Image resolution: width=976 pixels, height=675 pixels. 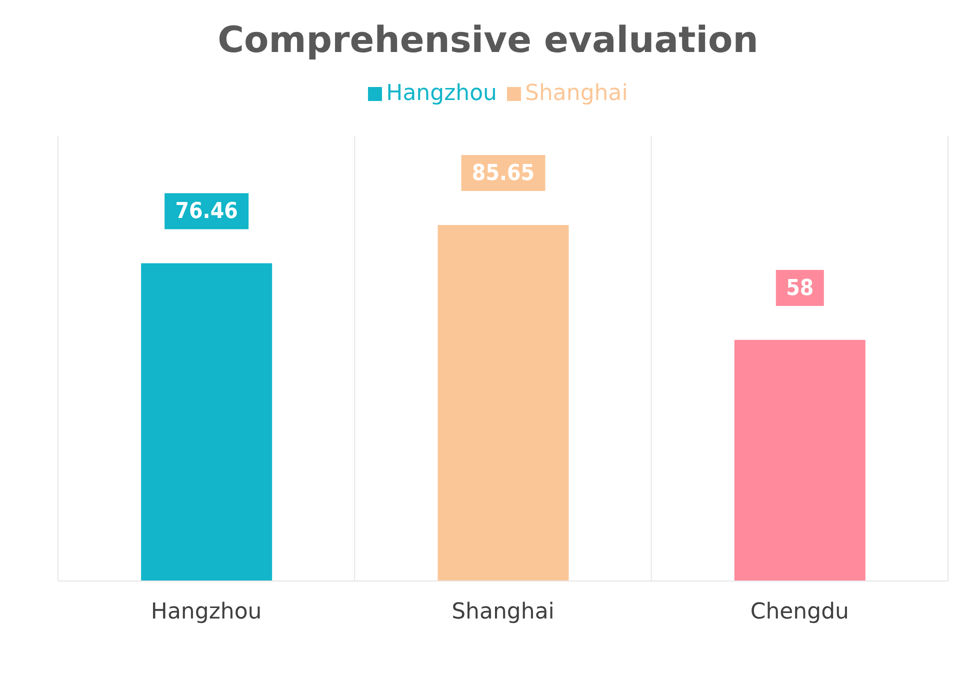 What do you see at coordinates (576, 93) in the screenshot?
I see `legend-label: Shanghai` at bounding box center [576, 93].